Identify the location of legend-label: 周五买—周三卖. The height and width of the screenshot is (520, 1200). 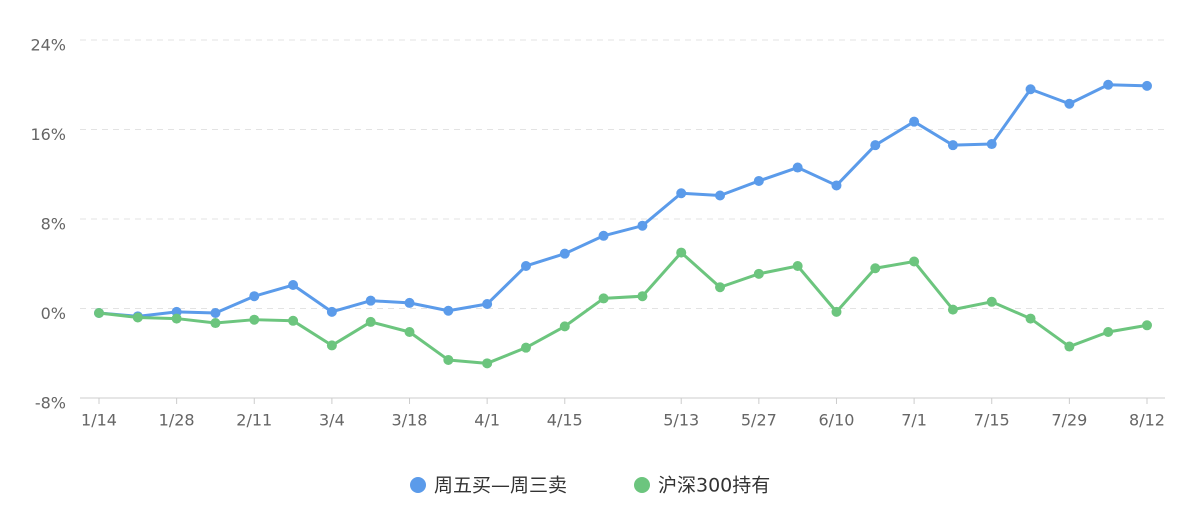
(500, 486).